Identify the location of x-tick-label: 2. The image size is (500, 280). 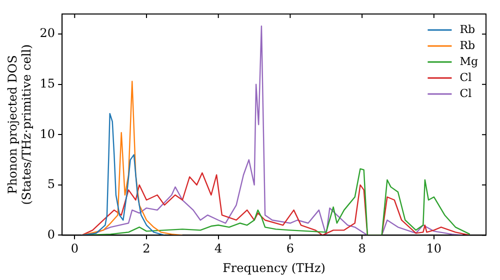
(146, 249).